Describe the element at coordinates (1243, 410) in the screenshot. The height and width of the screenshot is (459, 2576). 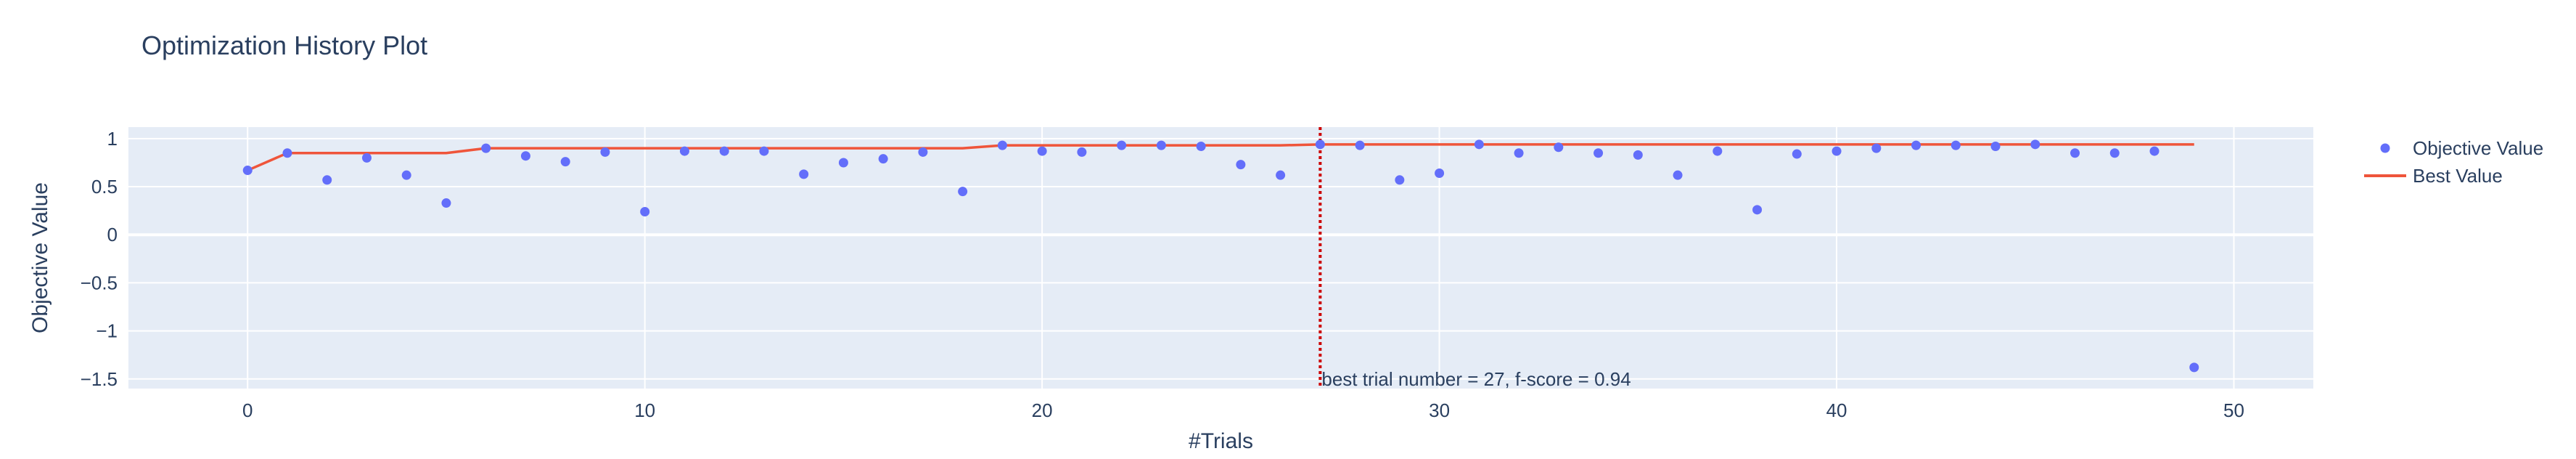
I see `x-tick-labels: 0 10 20 30 40 50` at that location.